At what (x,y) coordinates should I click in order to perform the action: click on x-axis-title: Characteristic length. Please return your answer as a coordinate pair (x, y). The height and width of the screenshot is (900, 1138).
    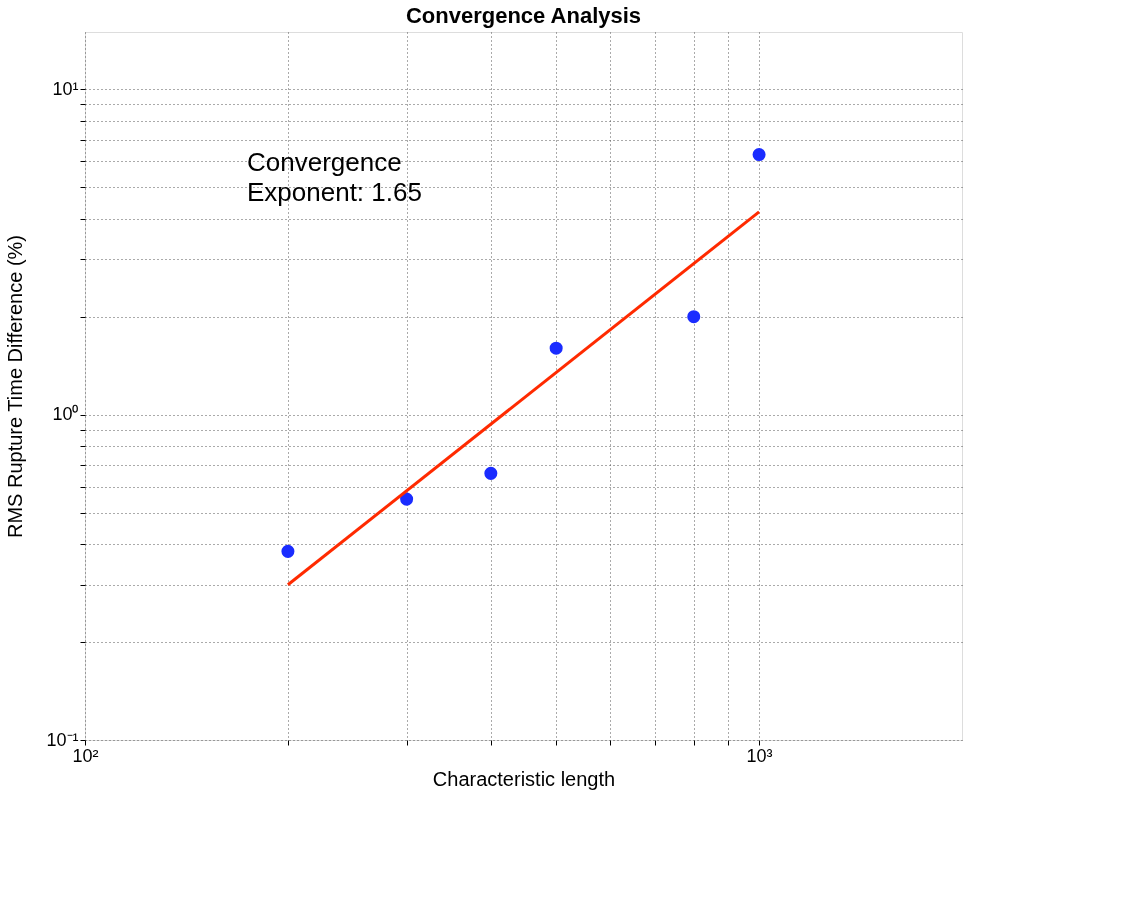
    Looking at the image, I should click on (524, 778).